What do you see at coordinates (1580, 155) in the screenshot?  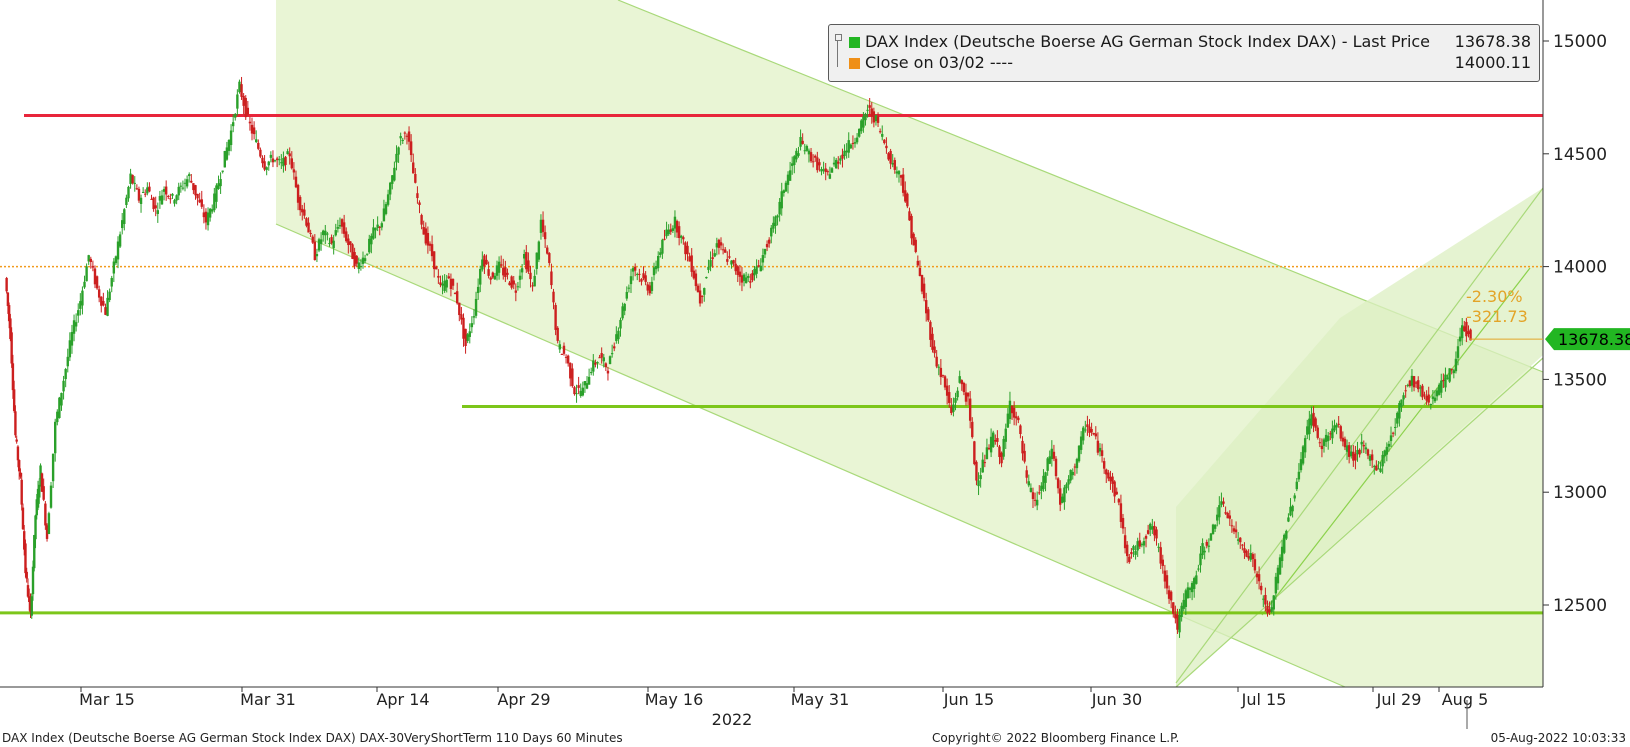 I see `y-tick-label: 14500` at bounding box center [1580, 155].